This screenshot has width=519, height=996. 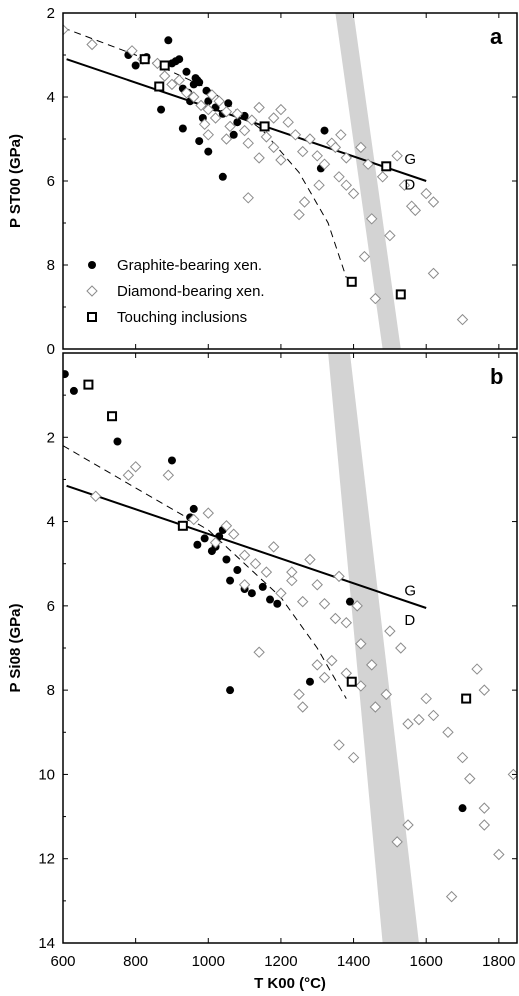 I want to click on y-tick-label: 12, so click(x=46, y=859).